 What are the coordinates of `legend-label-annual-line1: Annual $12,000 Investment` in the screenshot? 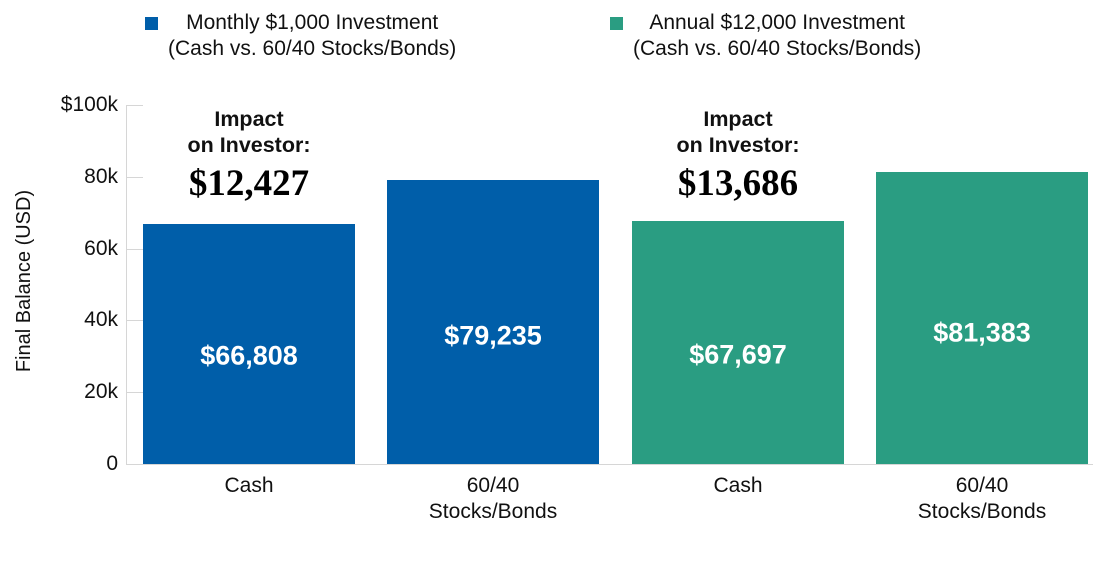 It's located at (777, 22).